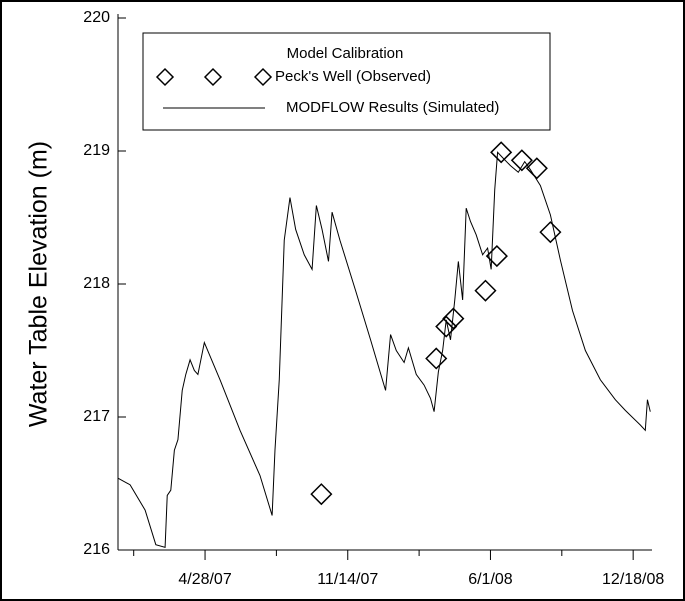 The height and width of the screenshot is (601, 685). Describe the element at coordinates (490, 579) in the screenshot. I see `x-tick-label: 6/1/08` at that location.